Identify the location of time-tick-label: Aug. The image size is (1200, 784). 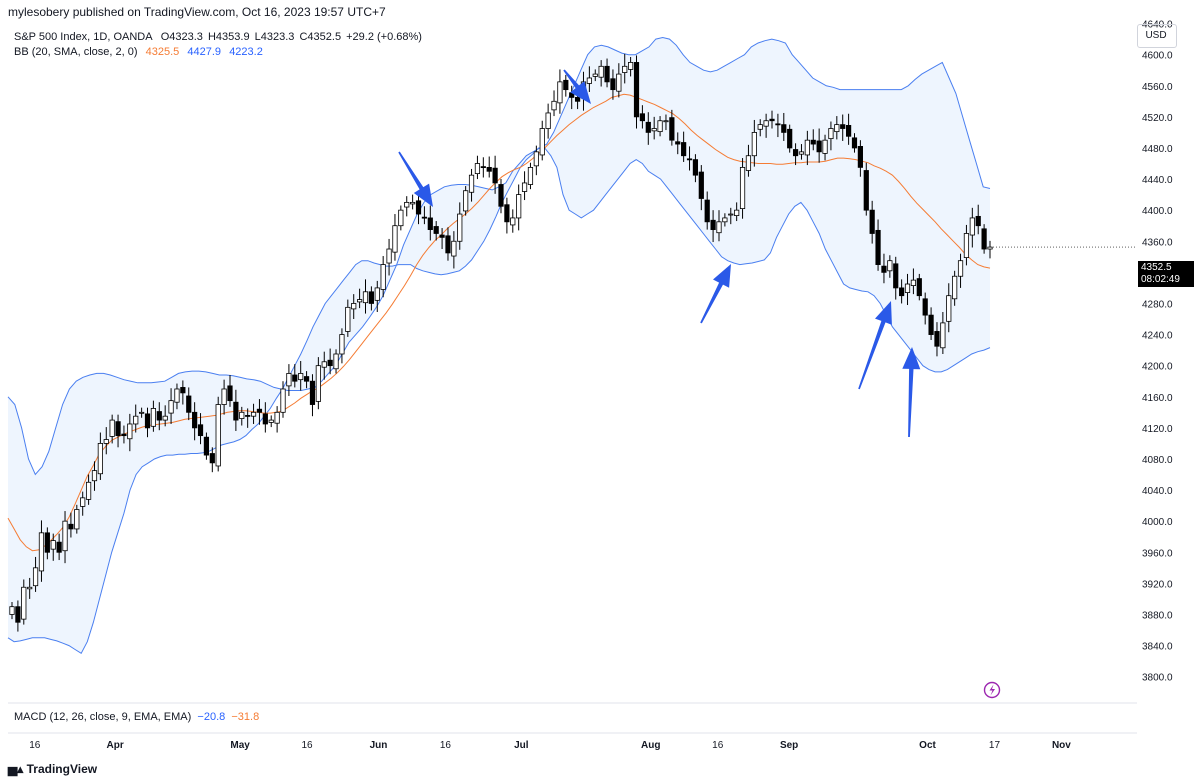
(650, 745).